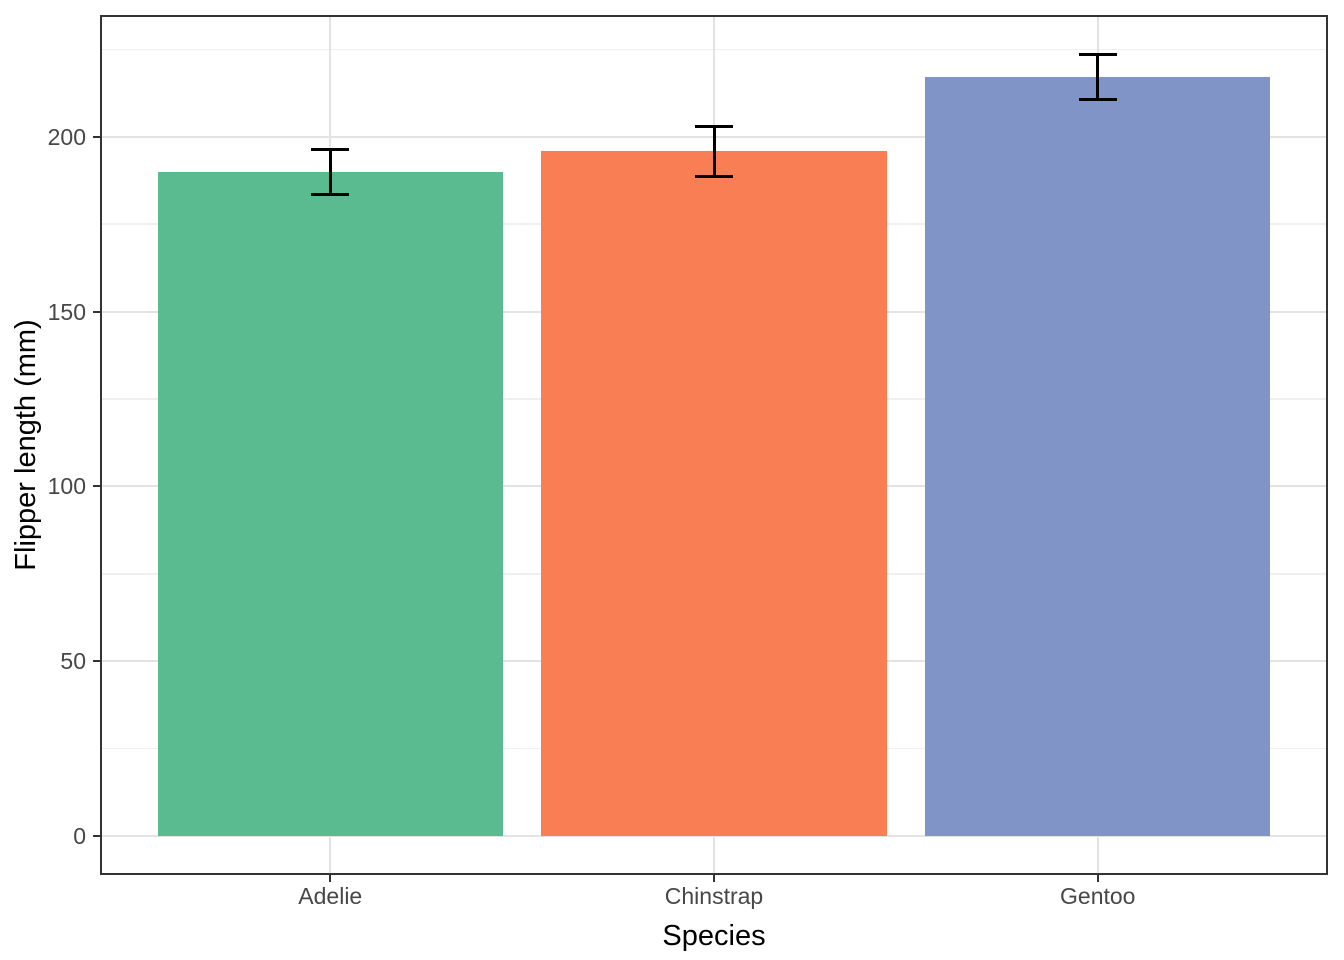 Image resolution: width=1344 pixels, height=960 pixels. I want to click on error-bar-stem-gentoo, so click(1098, 77).